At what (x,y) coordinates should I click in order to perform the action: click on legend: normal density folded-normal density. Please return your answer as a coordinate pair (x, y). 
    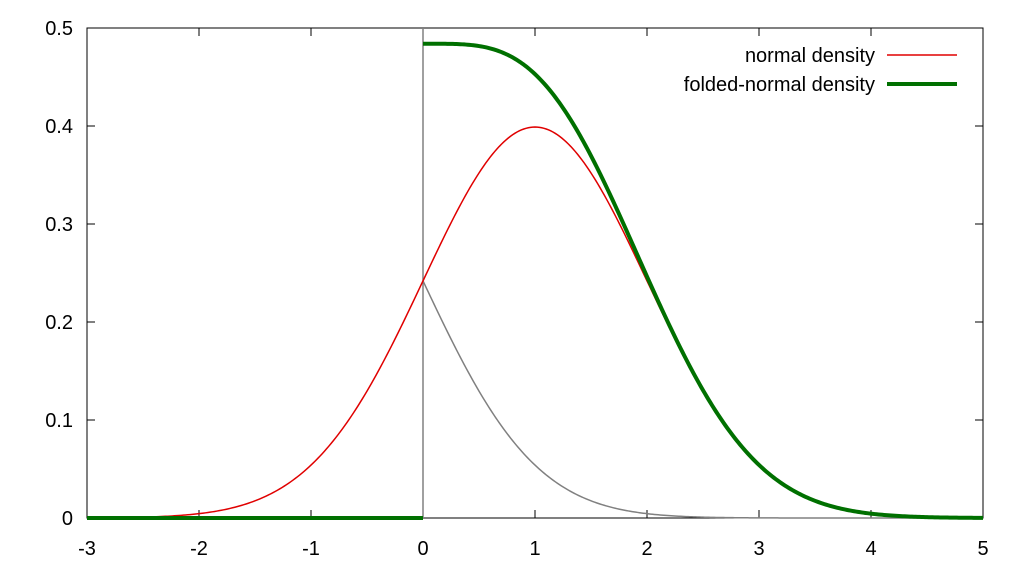
    Looking at the image, I should click on (820, 70).